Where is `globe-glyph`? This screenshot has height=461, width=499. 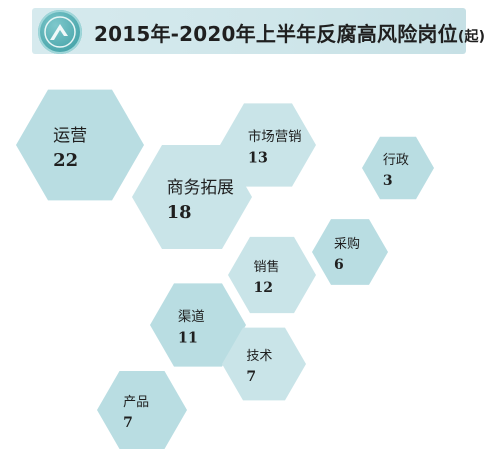
globe-glyph is located at coordinates (60, 32).